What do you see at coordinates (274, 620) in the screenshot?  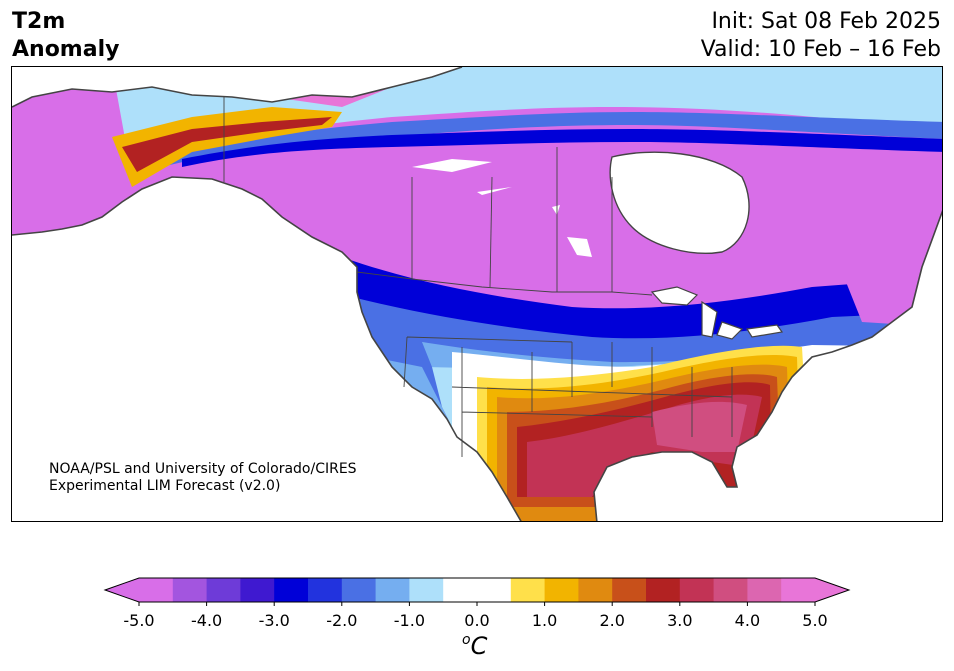 I see `colorbar-tick-label: -3.0` at bounding box center [274, 620].